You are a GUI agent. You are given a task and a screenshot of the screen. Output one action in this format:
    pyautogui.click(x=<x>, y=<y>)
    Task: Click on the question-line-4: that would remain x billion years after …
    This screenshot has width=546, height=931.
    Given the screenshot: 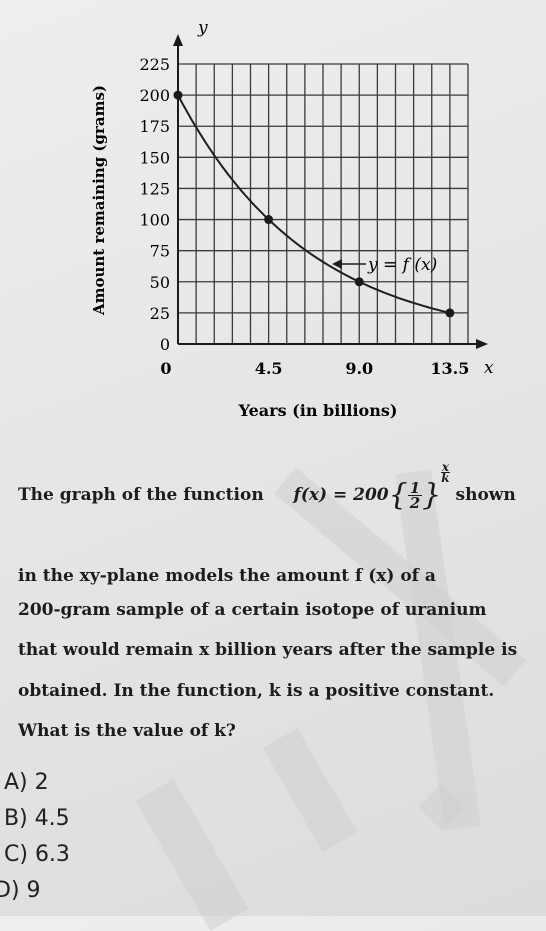 What is the action you would take?
    pyautogui.click(x=268, y=650)
    